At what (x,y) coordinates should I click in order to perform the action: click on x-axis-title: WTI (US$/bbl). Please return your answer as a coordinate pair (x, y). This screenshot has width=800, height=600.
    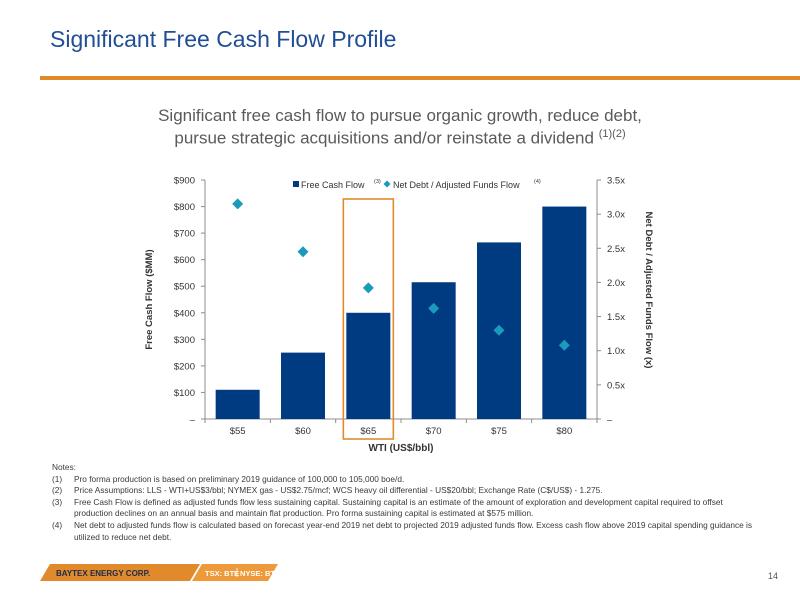
    Looking at the image, I should click on (401, 448).